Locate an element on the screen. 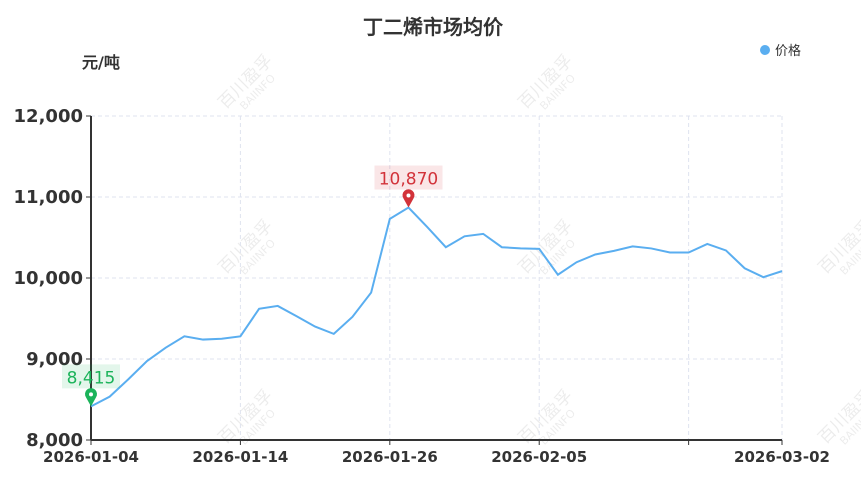  marker-label: 8,415 is located at coordinates (91, 378).